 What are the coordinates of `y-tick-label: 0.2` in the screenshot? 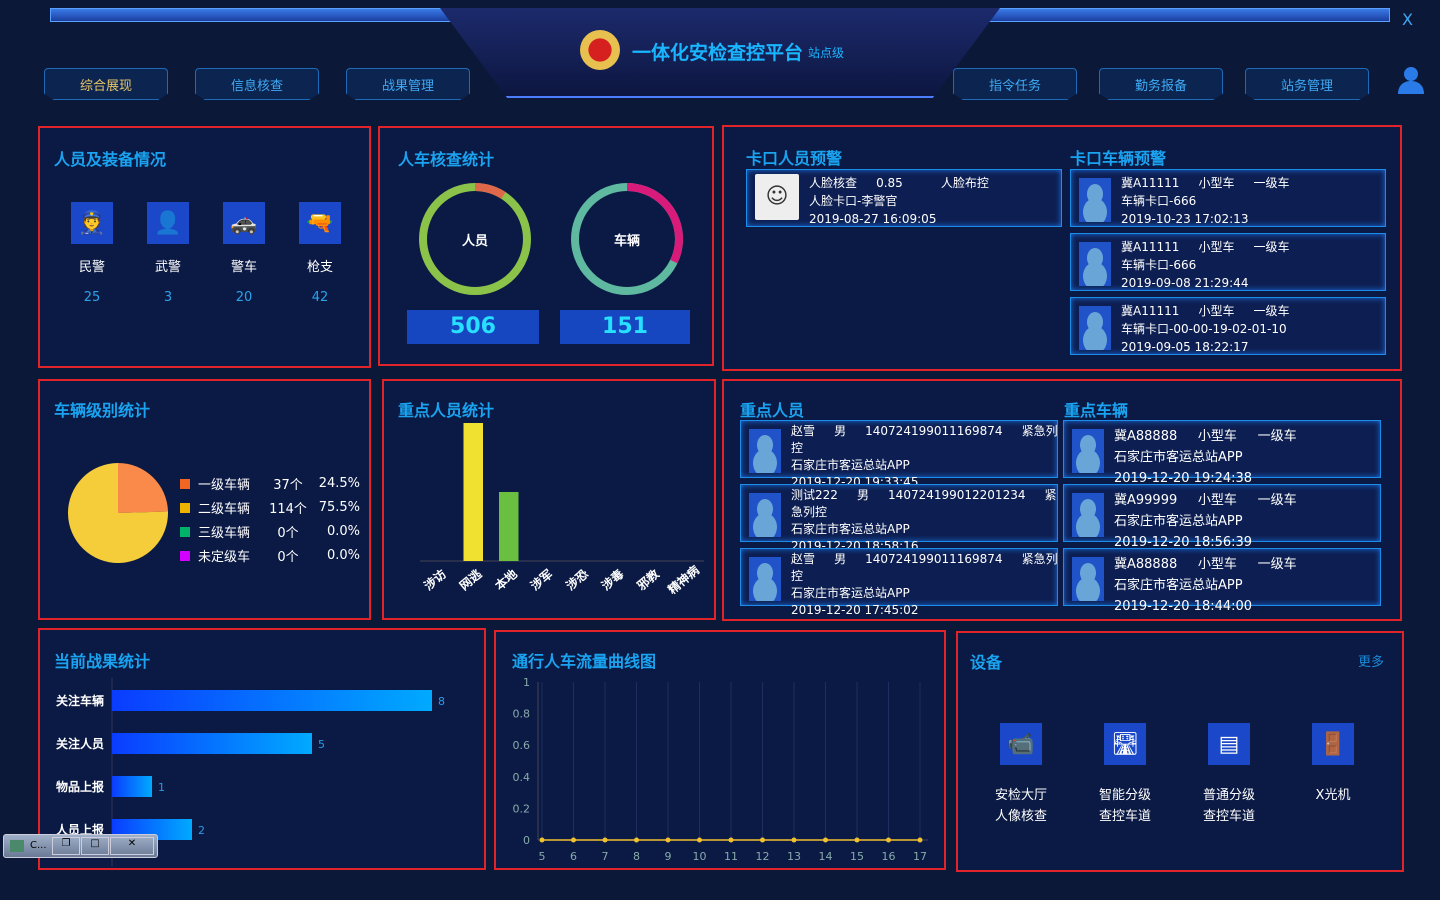 It's located at (522, 808).